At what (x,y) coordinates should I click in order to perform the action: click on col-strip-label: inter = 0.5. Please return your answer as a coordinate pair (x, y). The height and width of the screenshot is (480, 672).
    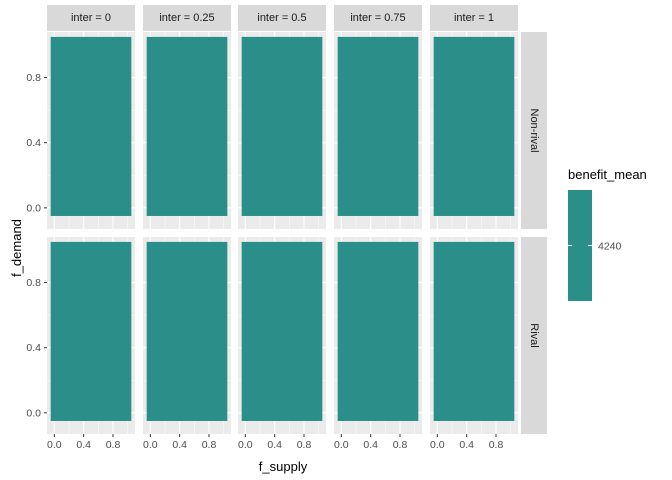
    Looking at the image, I should click on (281, 18).